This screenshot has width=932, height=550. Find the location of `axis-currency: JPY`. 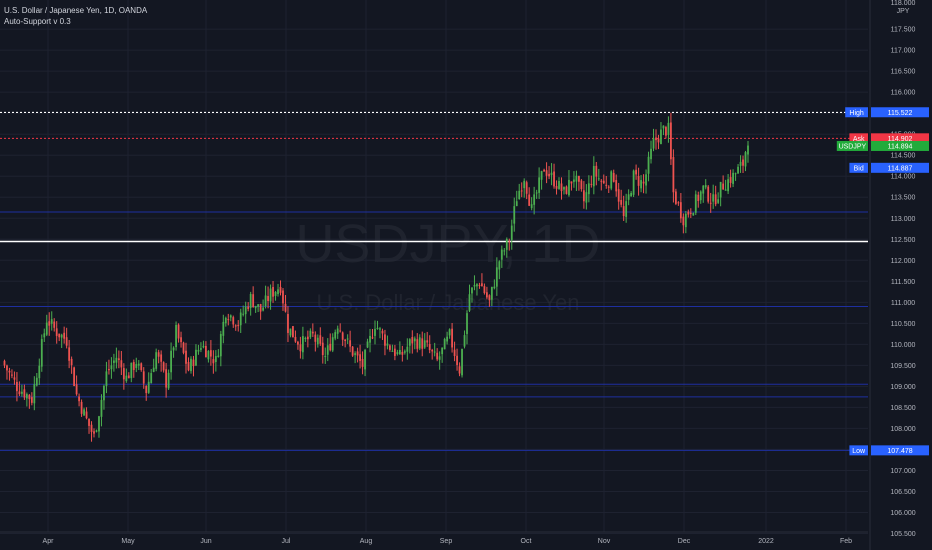

axis-currency: JPY is located at coordinates (903, 11).